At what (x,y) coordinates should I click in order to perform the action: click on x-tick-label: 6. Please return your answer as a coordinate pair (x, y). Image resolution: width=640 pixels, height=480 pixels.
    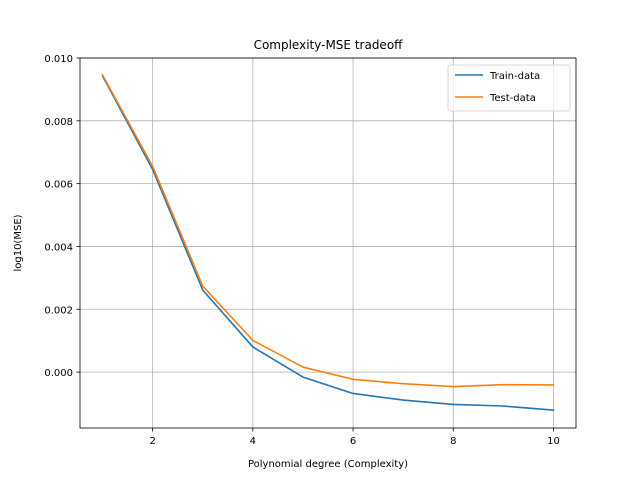
    Looking at the image, I should click on (353, 441).